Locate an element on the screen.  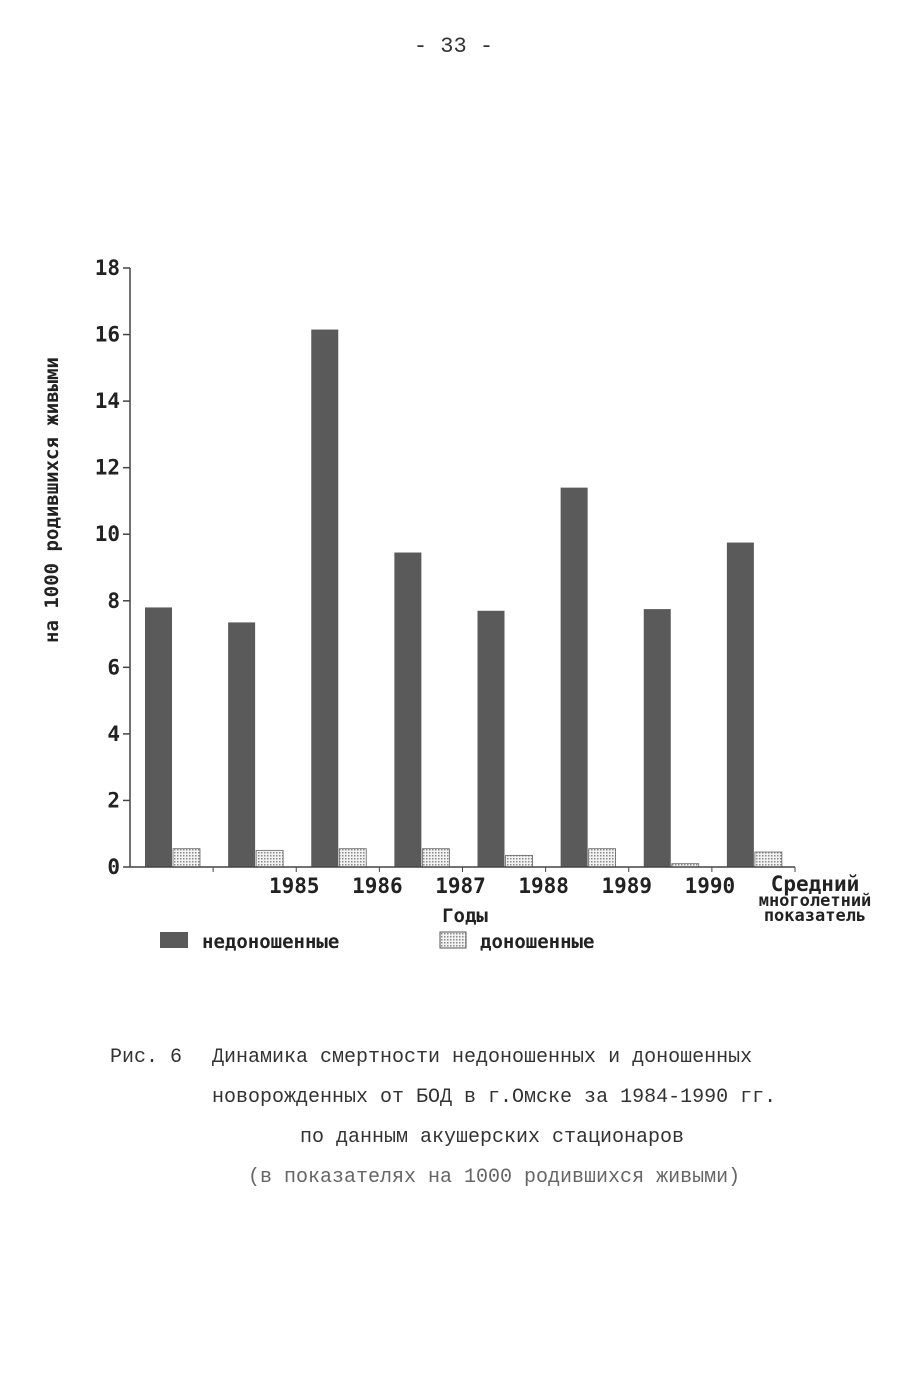
caption-line-3: по данным акушерских стационаров is located at coordinates (492, 1137).